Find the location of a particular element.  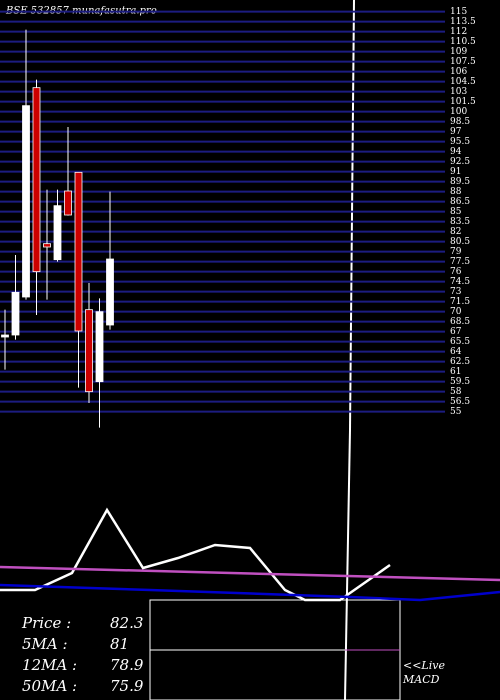

y-tick-label: 103 is located at coordinates (458, 92).